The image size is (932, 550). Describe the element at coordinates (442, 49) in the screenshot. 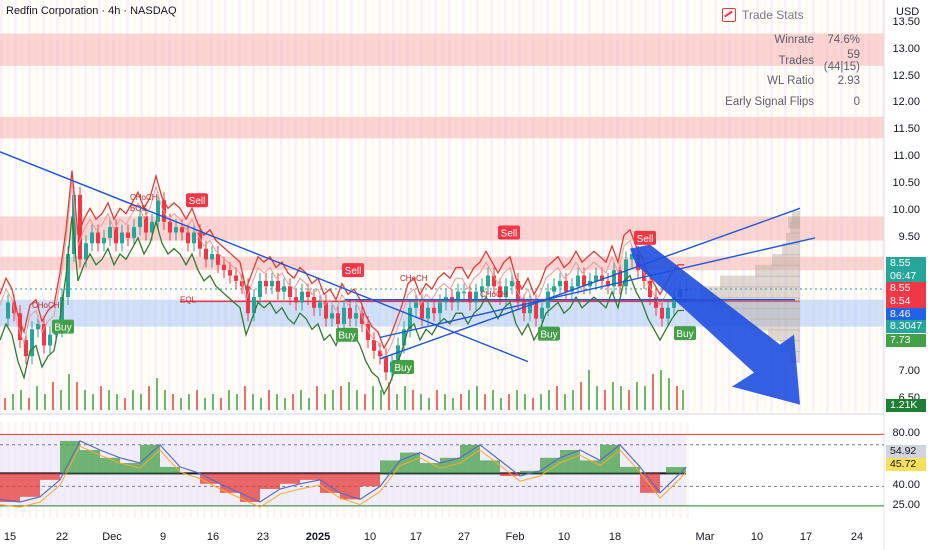

I see `supply-zone` at that location.